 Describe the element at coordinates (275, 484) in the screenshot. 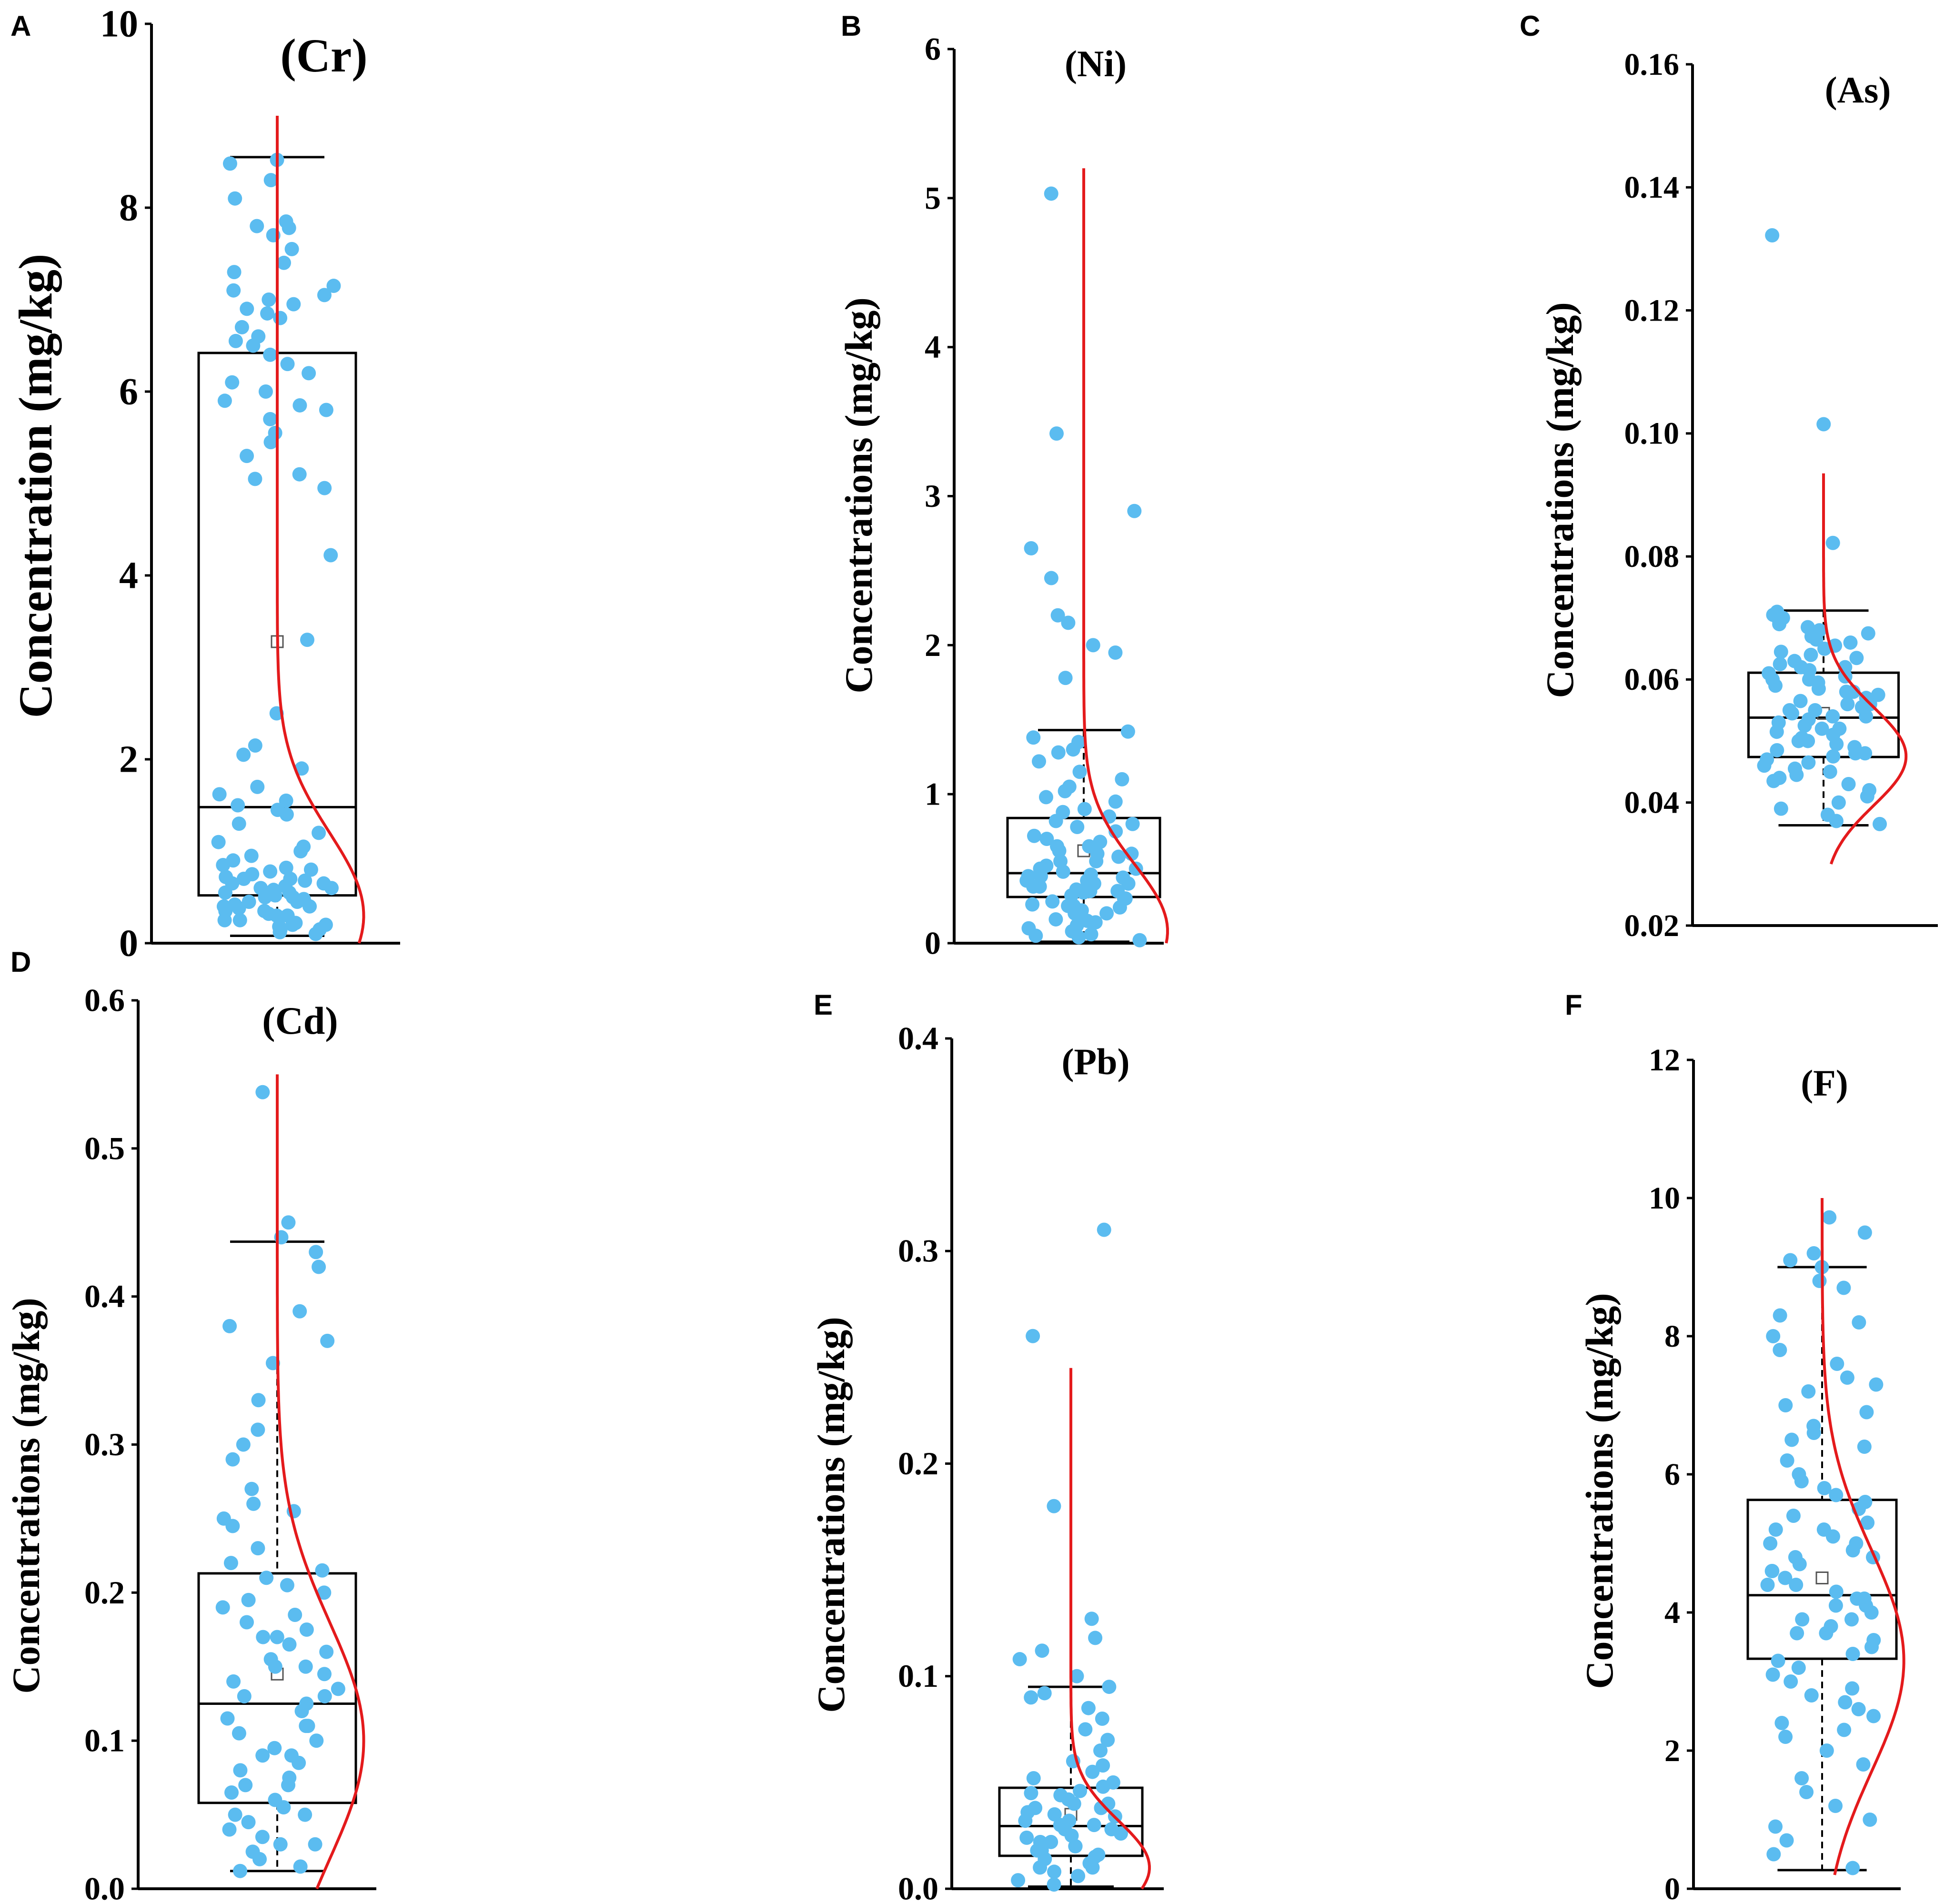

I see `panel-a-plot` at that location.